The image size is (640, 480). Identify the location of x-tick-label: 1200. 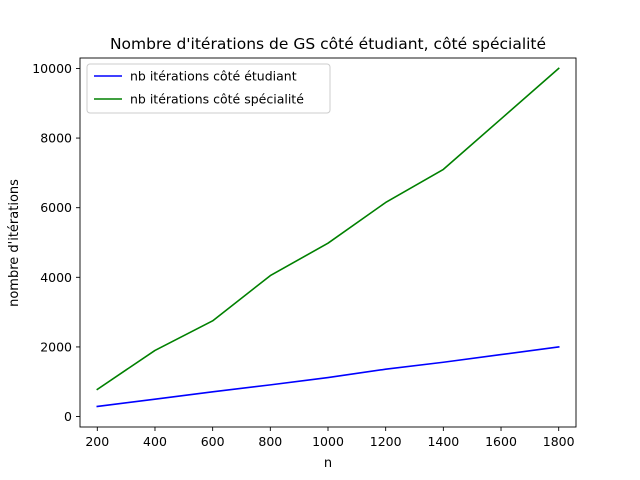
(386, 441).